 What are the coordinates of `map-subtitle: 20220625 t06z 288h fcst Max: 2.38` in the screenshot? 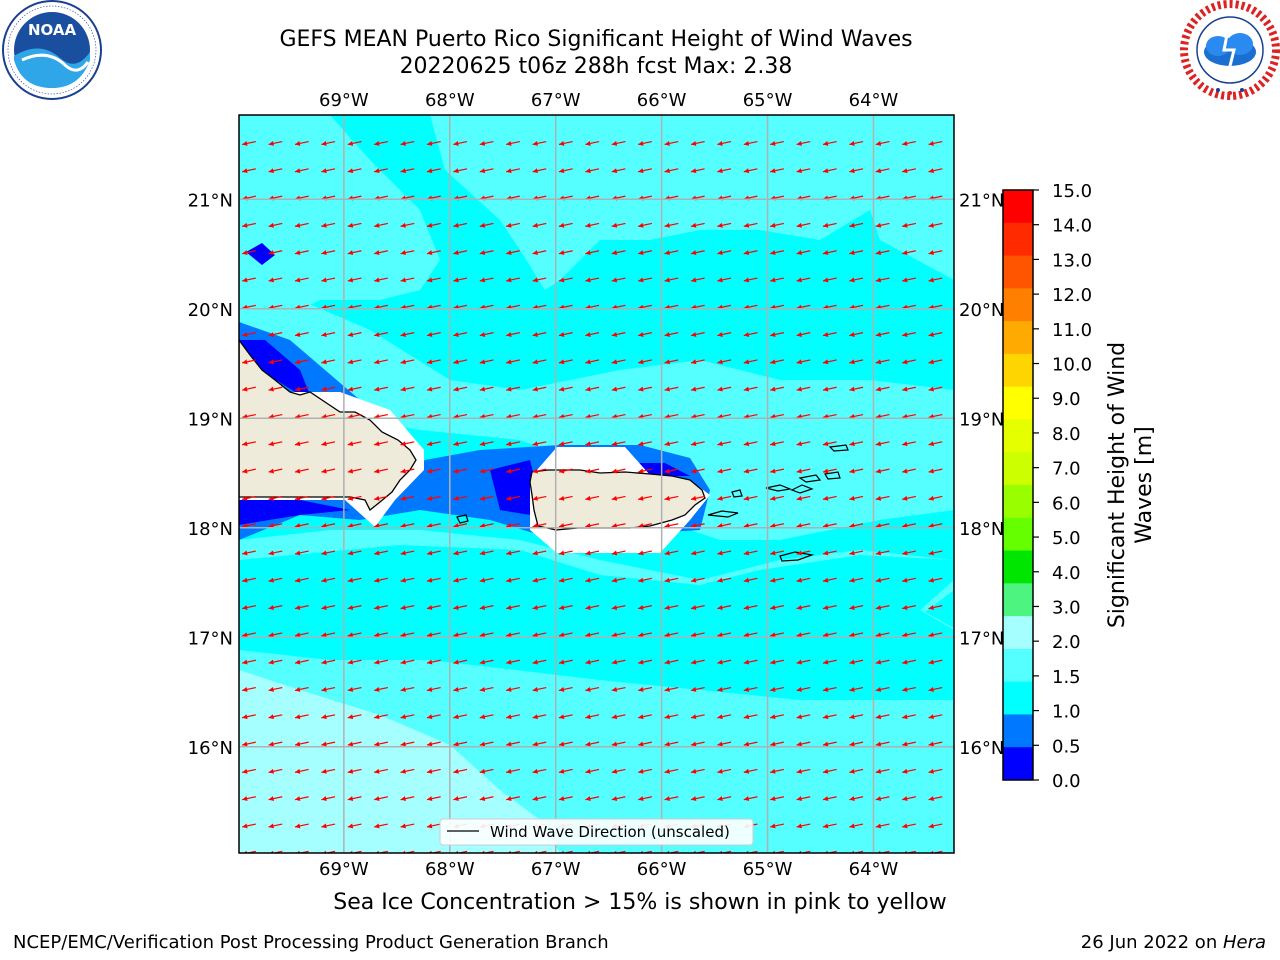 It's located at (596, 66).